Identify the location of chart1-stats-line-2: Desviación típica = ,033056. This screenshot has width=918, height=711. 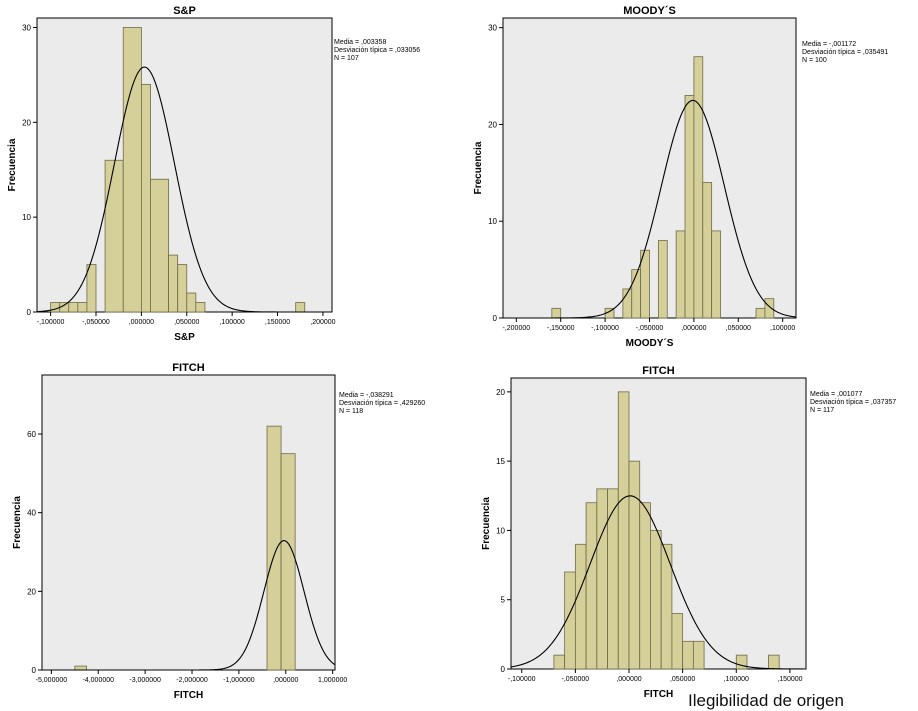
(377, 50).